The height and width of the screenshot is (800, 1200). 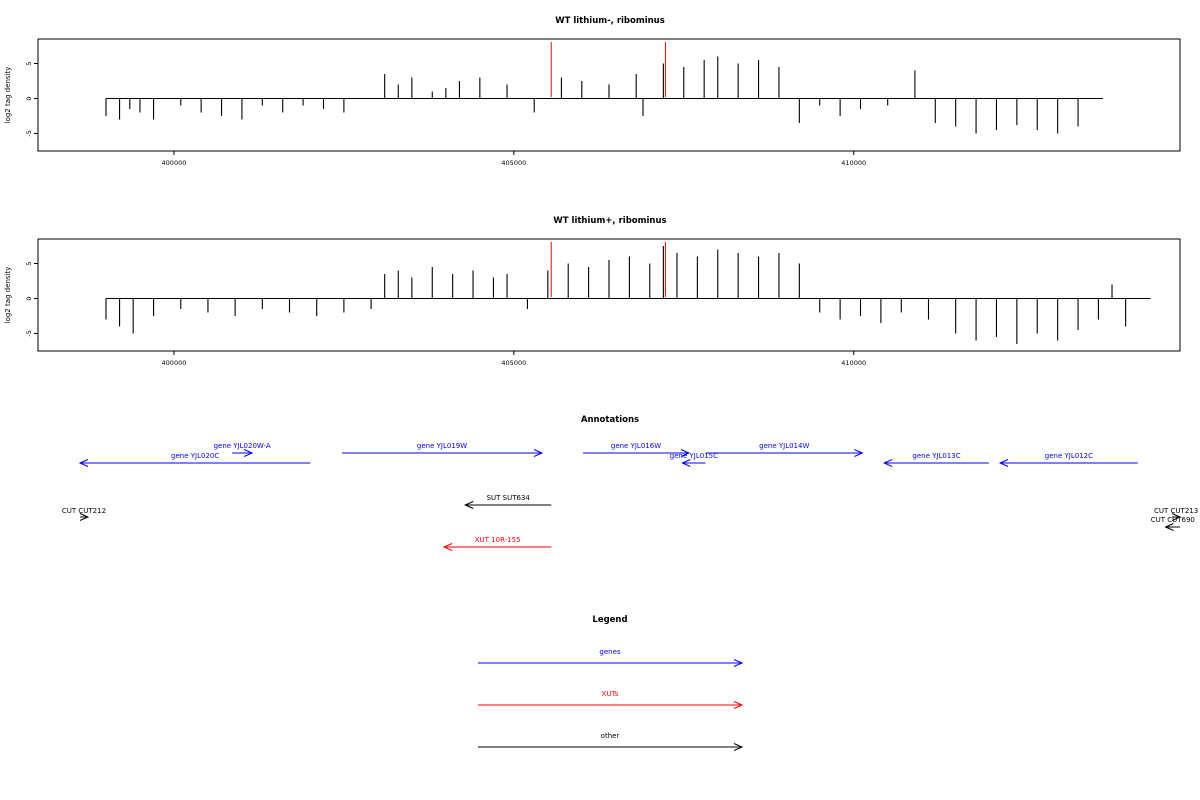 What do you see at coordinates (609, 620) in the screenshot?
I see `legend-title: Legend` at bounding box center [609, 620].